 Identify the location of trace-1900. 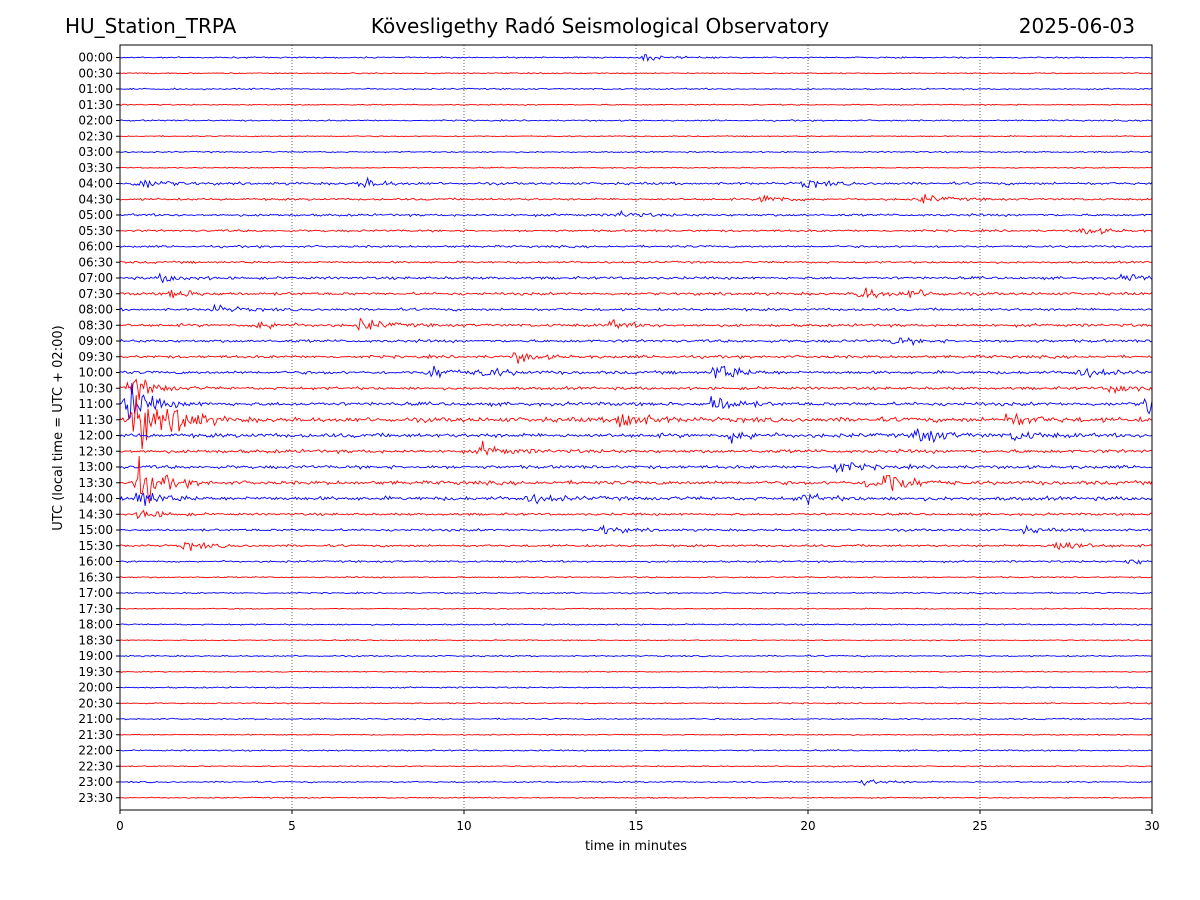
(636, 656).